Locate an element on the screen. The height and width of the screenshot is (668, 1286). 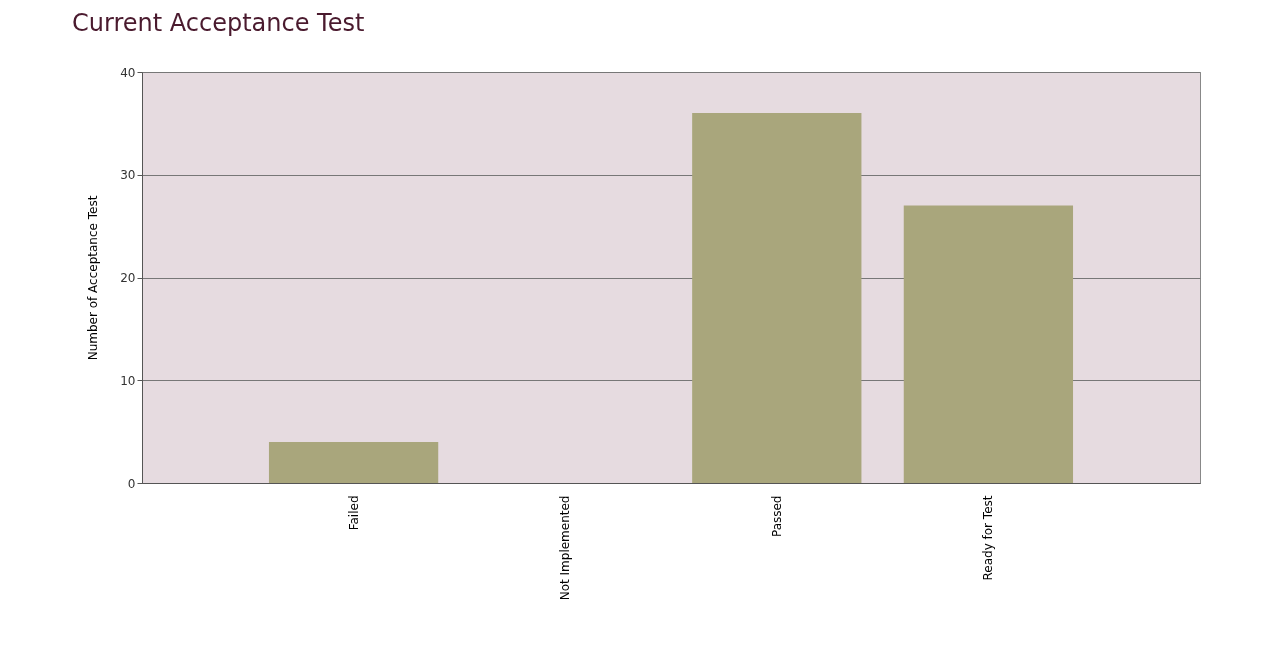
x-tick-label: Ready for Test is located at coordinates (988, 538).